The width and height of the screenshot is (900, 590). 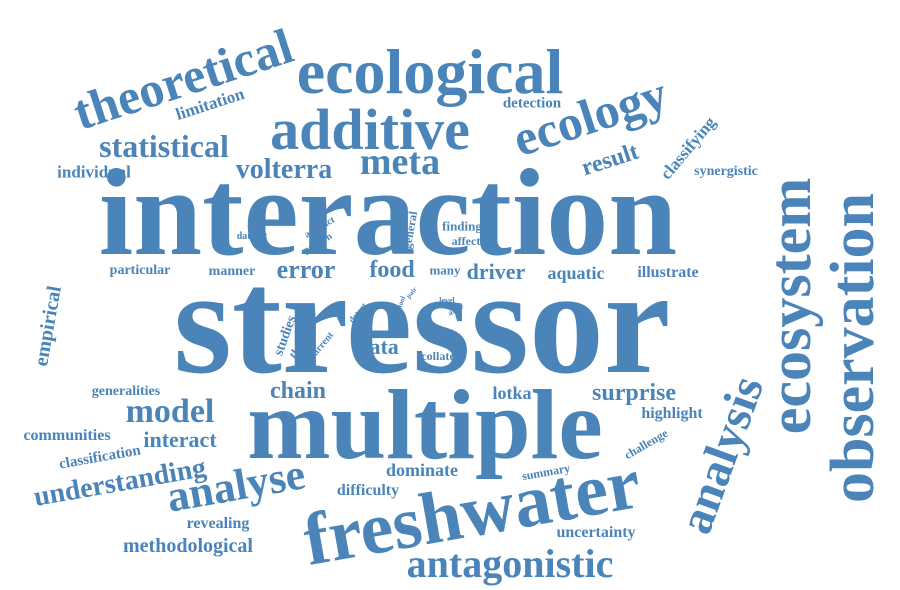 What do you see at coordinates (126, 391) in the screenshot?
I see `word-generalities: generalities` at bounding box center [126, 391].